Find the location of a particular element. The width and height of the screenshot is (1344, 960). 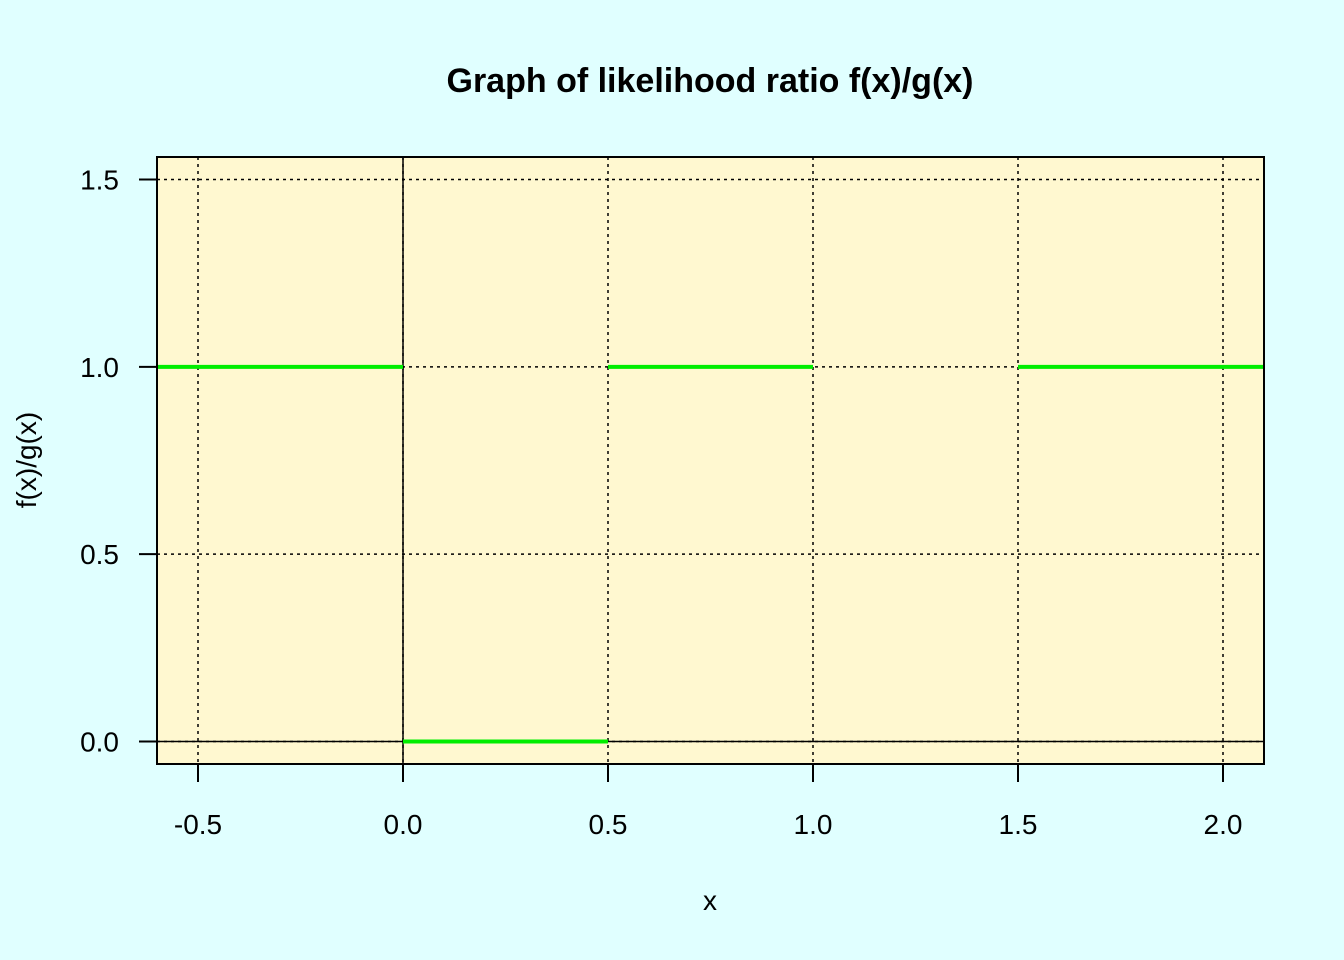

x-tick-label: 1.0 is located at coordinates (813, 824).